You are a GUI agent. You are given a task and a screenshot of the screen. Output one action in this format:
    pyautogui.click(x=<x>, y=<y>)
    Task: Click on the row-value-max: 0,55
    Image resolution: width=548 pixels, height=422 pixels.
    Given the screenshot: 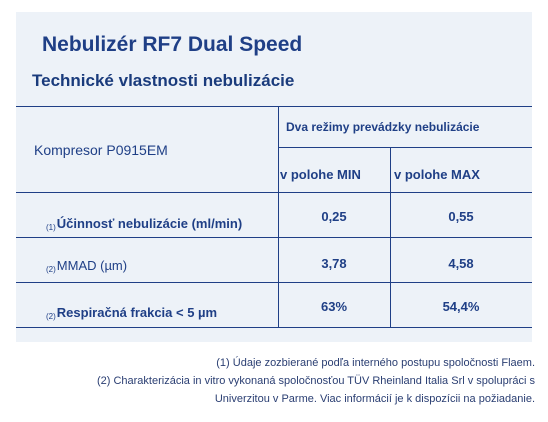 What is the action you would take?
    pyautogui.click(x=461, y=216)
    